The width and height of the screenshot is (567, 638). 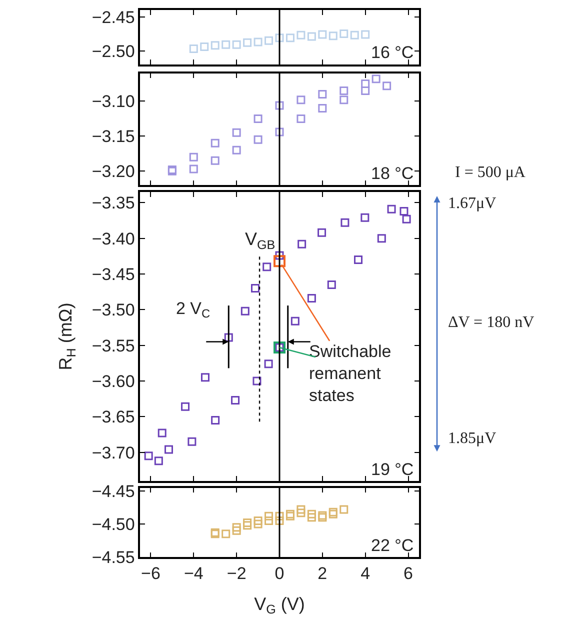 What do you see at coordinates (113, 524) in the screenshot?
I see `y-tick-label: −4.50` at bounding box center [113, 524].